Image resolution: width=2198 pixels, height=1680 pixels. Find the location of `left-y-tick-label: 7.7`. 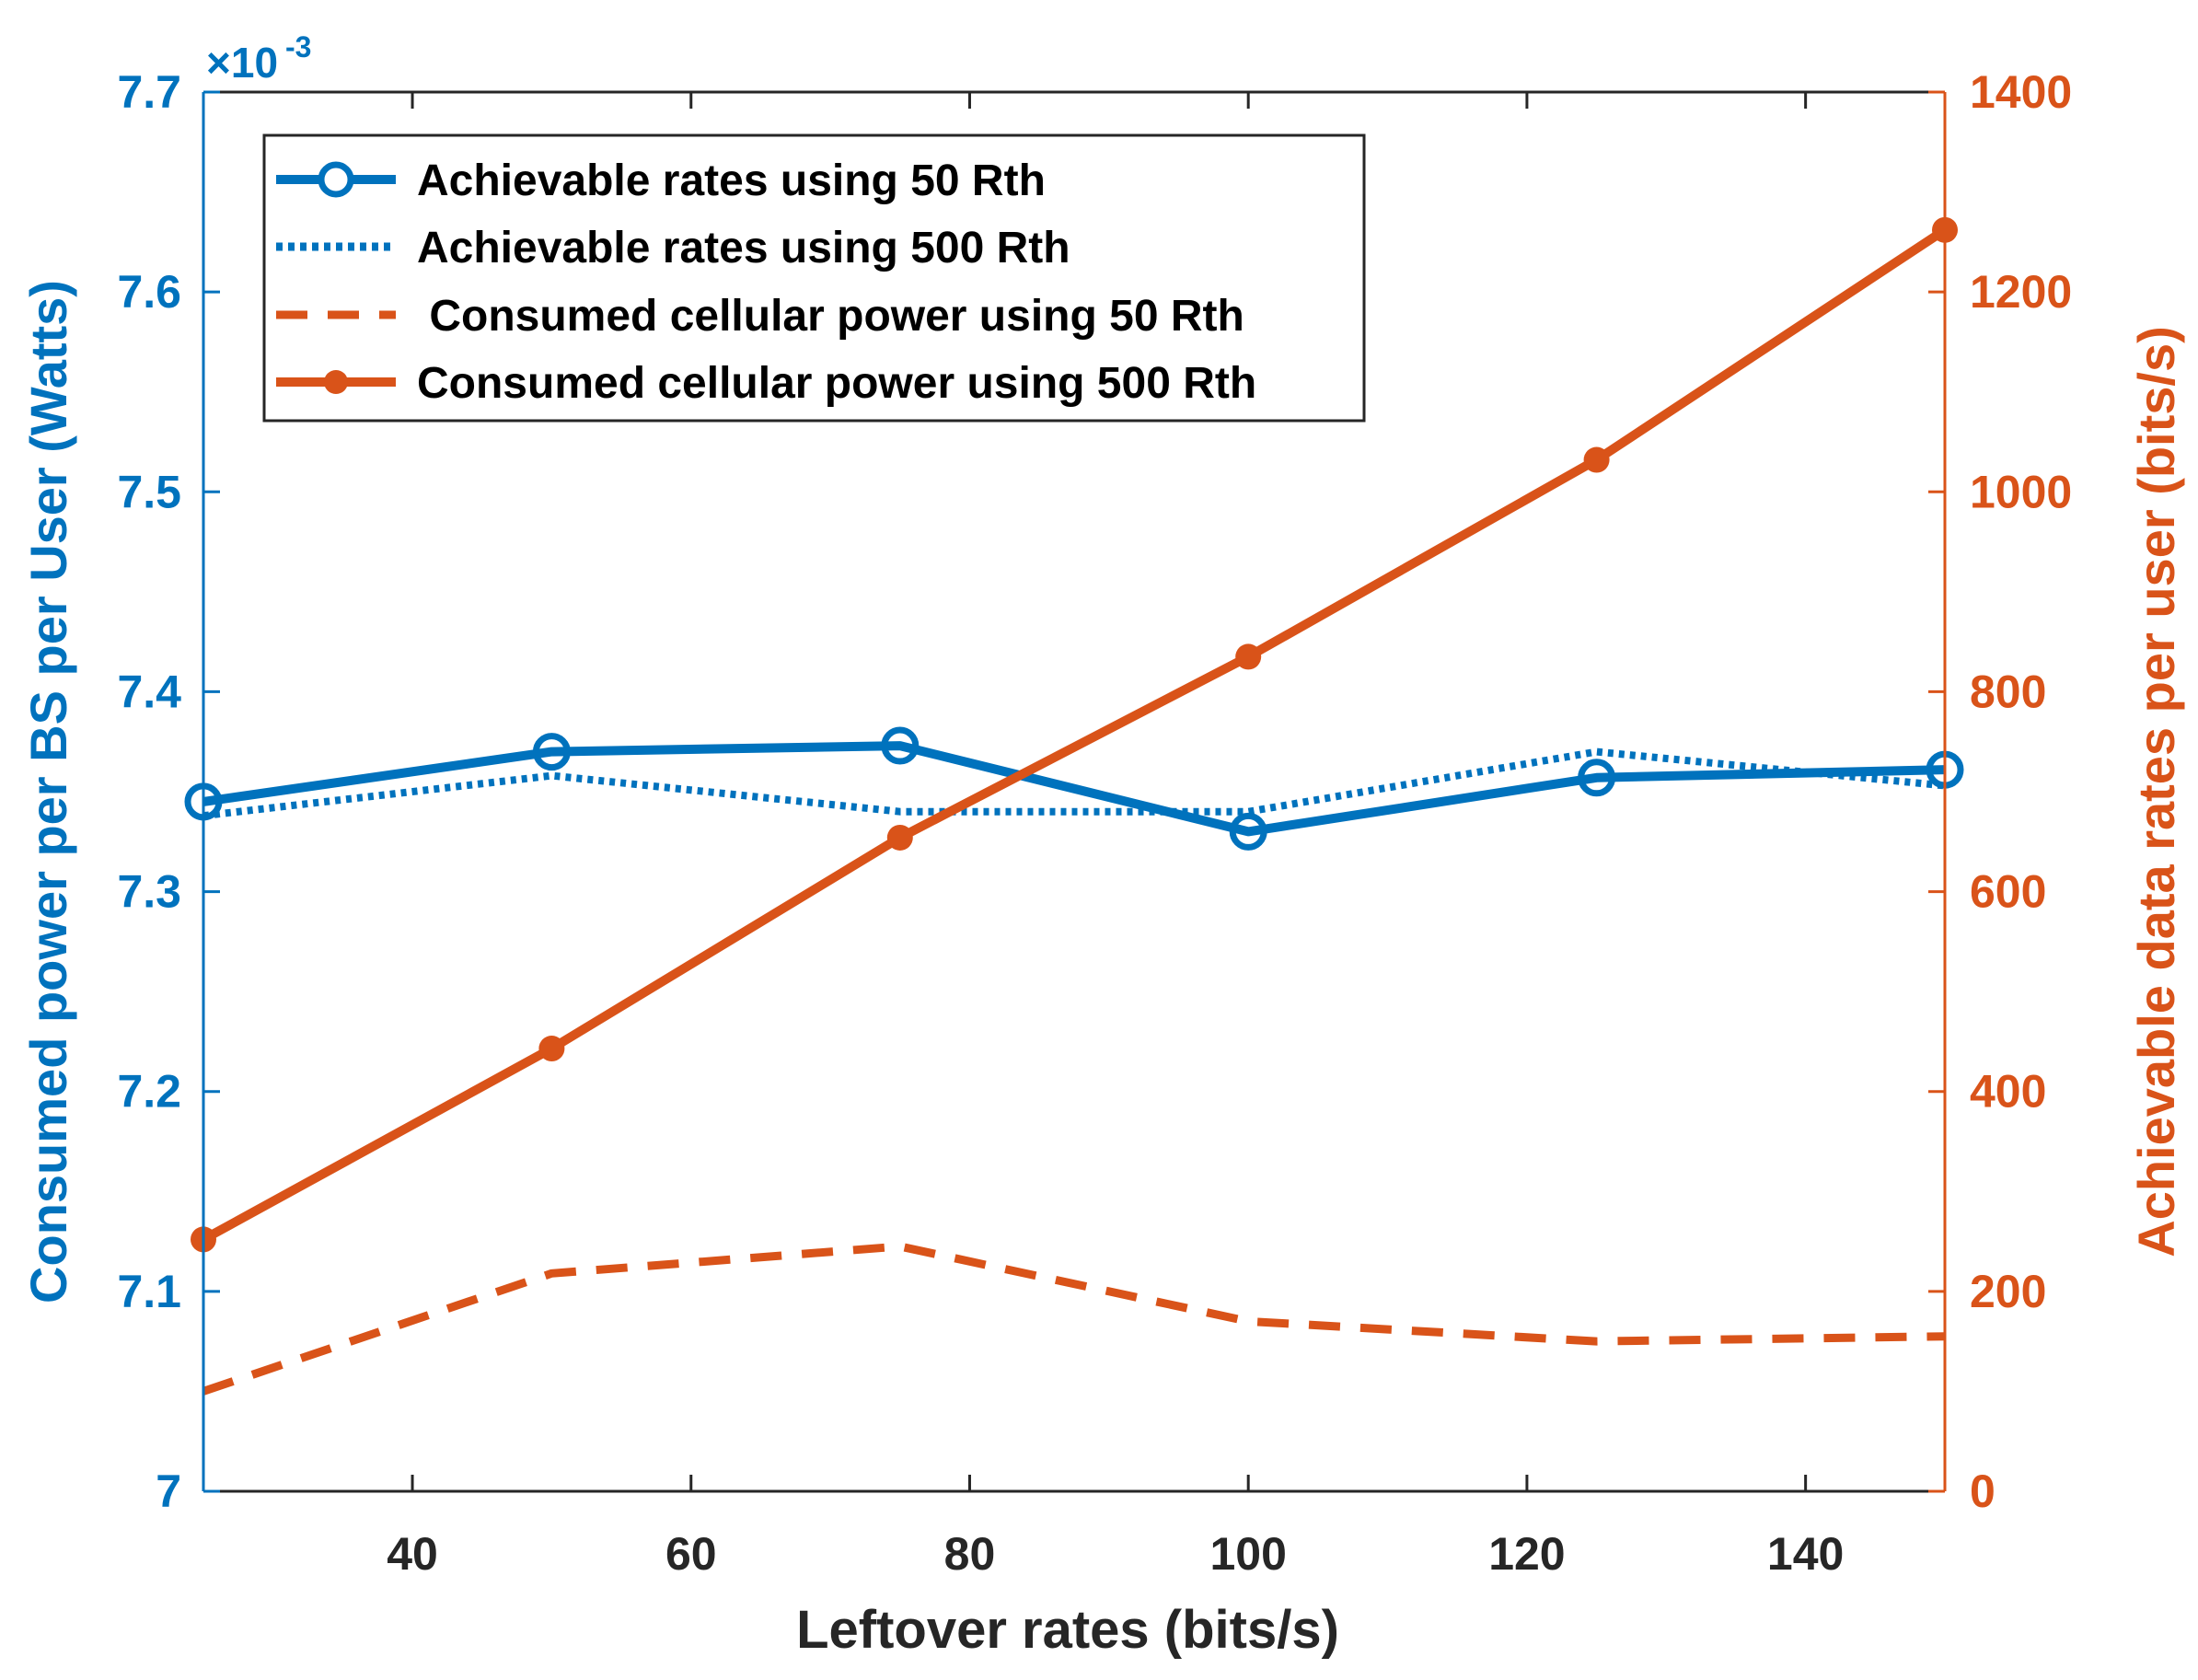

left-y-tick-label: 7.7 is located at coordinates (149, 92).